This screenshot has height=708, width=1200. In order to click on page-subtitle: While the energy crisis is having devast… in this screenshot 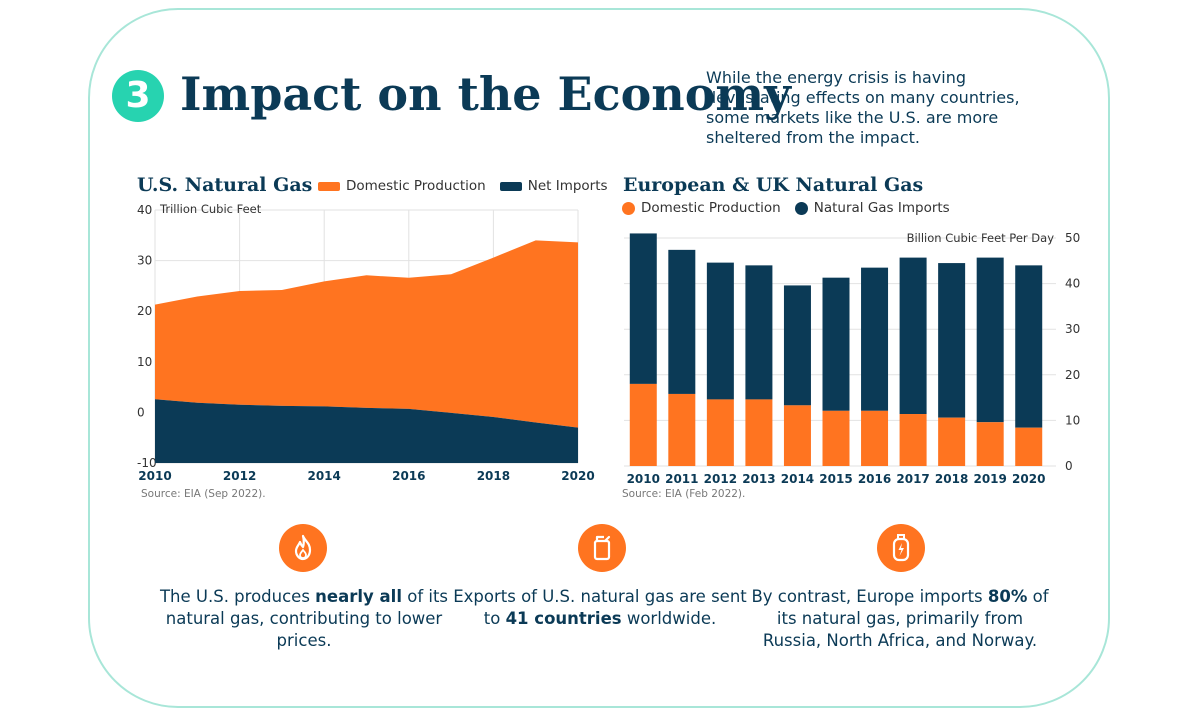, I will do `click(863, 107)`.